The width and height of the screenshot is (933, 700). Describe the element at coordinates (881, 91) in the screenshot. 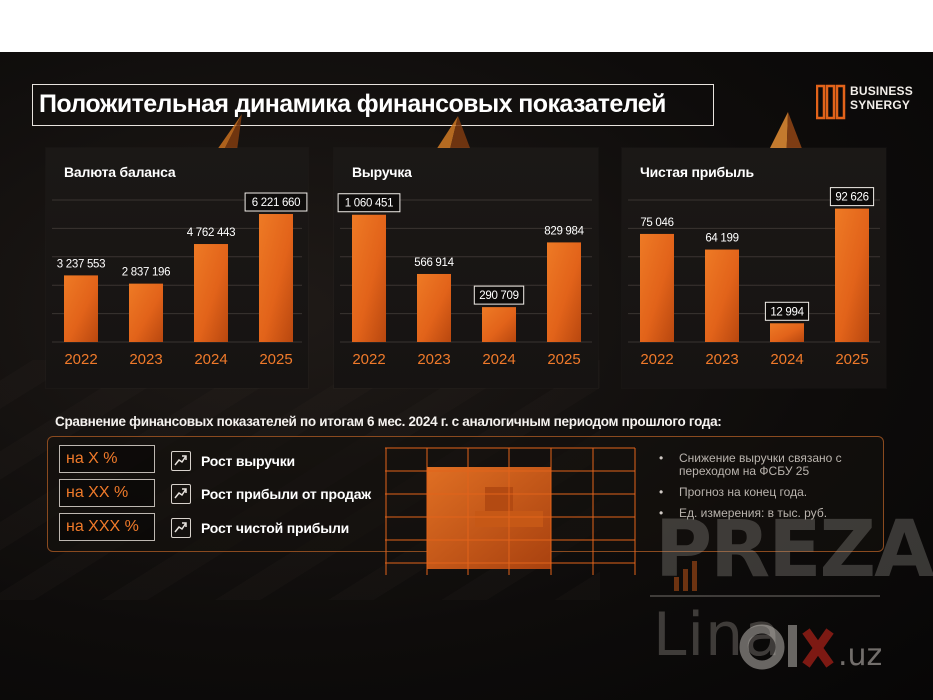

I see `logo-line-1: BUSINESS` at that location.